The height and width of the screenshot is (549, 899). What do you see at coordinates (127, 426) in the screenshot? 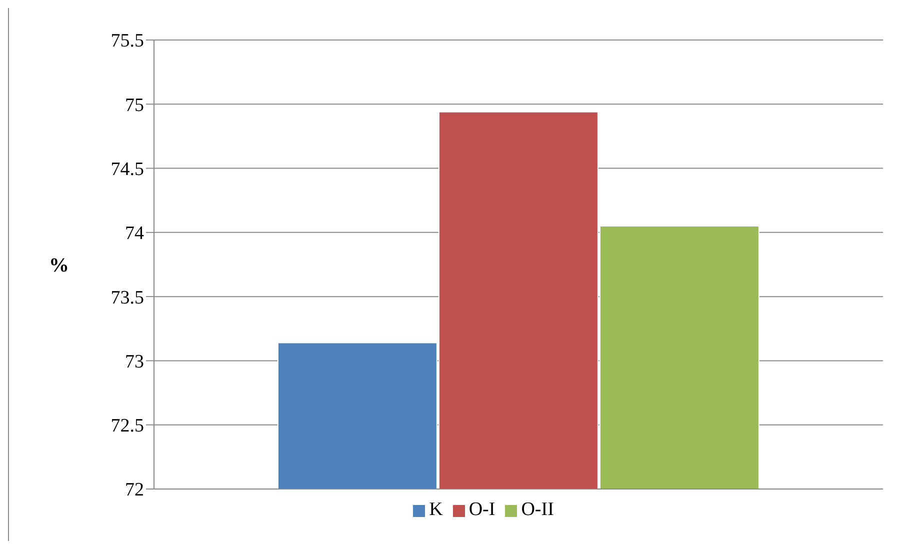
I see `y-tick-label: 72.5` at bounding box center [127, 426].